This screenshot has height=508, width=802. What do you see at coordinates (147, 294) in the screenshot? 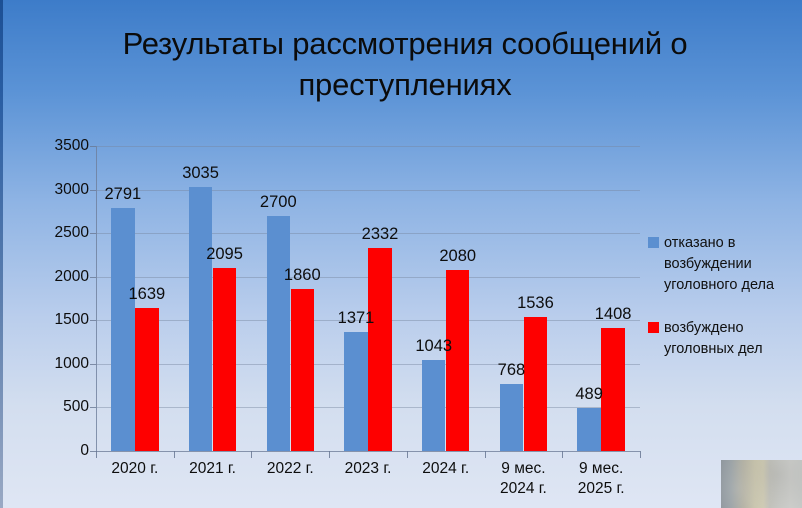
I see `bar-value-label: 1639` at bounding box center [147, 294].